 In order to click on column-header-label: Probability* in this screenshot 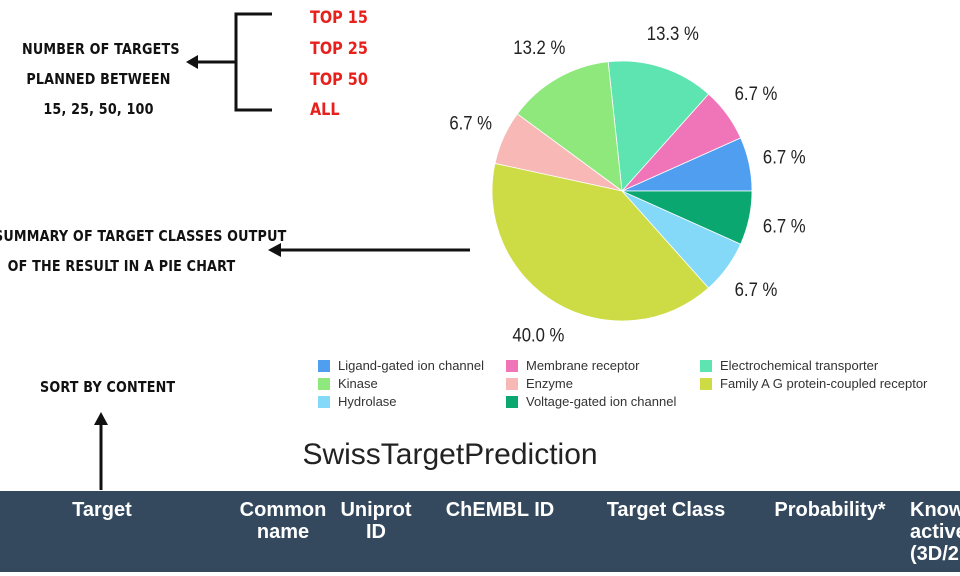, I will do `click(830, 510)`.